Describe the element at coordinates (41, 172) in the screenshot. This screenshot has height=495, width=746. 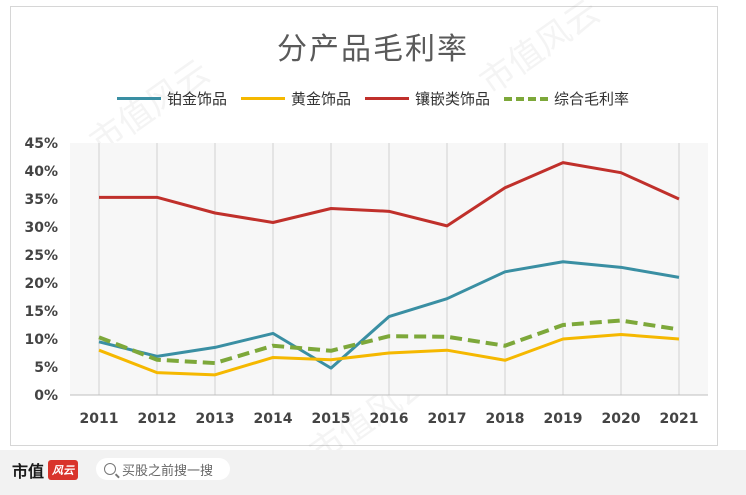
I see `y-tick-label: 40%` at that location.